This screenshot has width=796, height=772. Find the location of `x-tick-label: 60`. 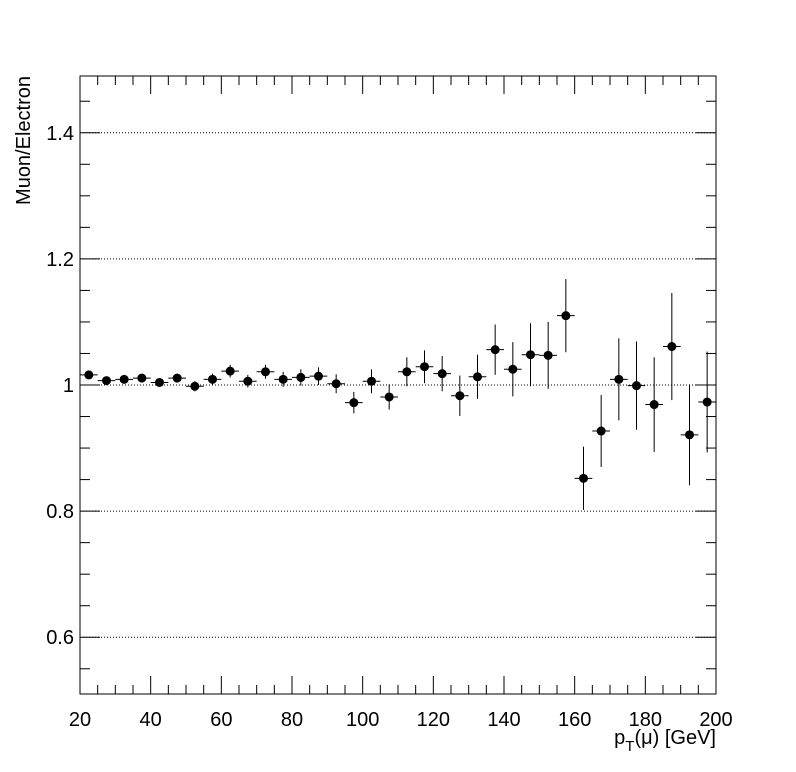

x-tick-label: 60 is located at coordinates (221, 720).